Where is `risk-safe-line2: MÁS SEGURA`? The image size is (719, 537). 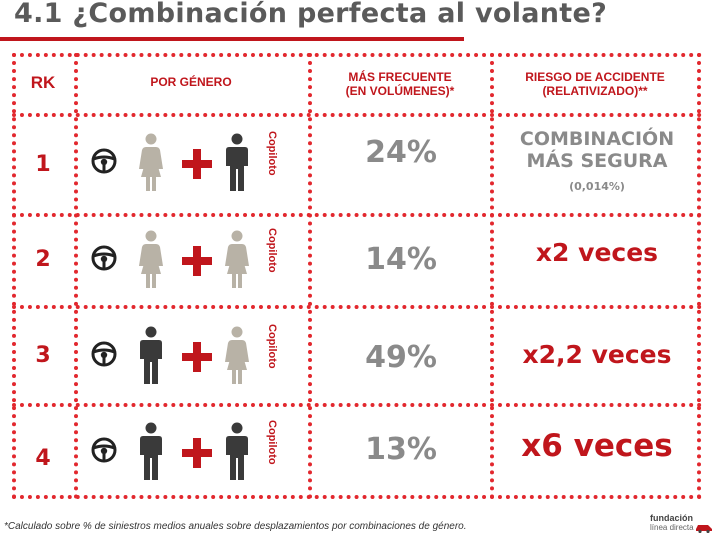 risk-safe-line2: MÁS SEGURA is located at coordinates (597, 161).